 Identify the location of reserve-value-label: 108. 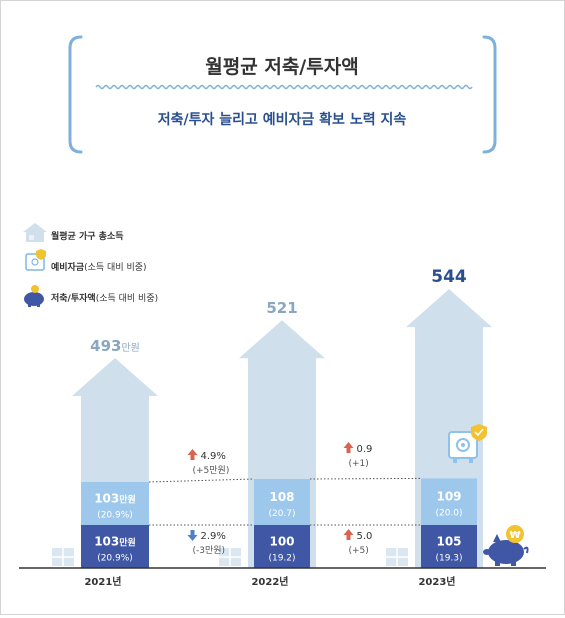
(281, 497).